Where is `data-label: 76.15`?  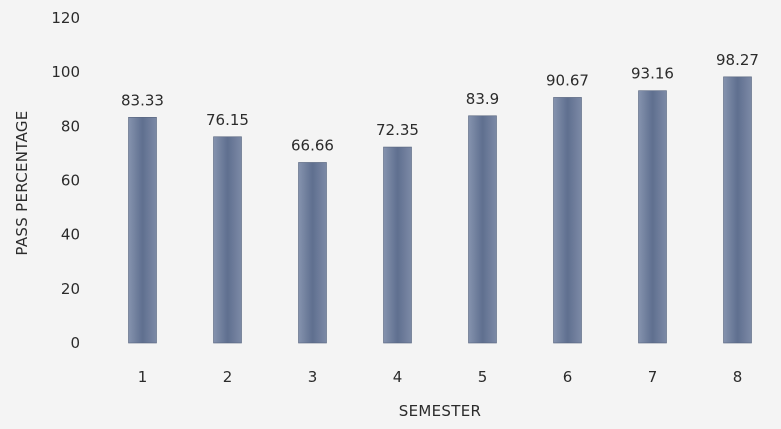
data-label: 76.15 is located at coordinates (227, 120).